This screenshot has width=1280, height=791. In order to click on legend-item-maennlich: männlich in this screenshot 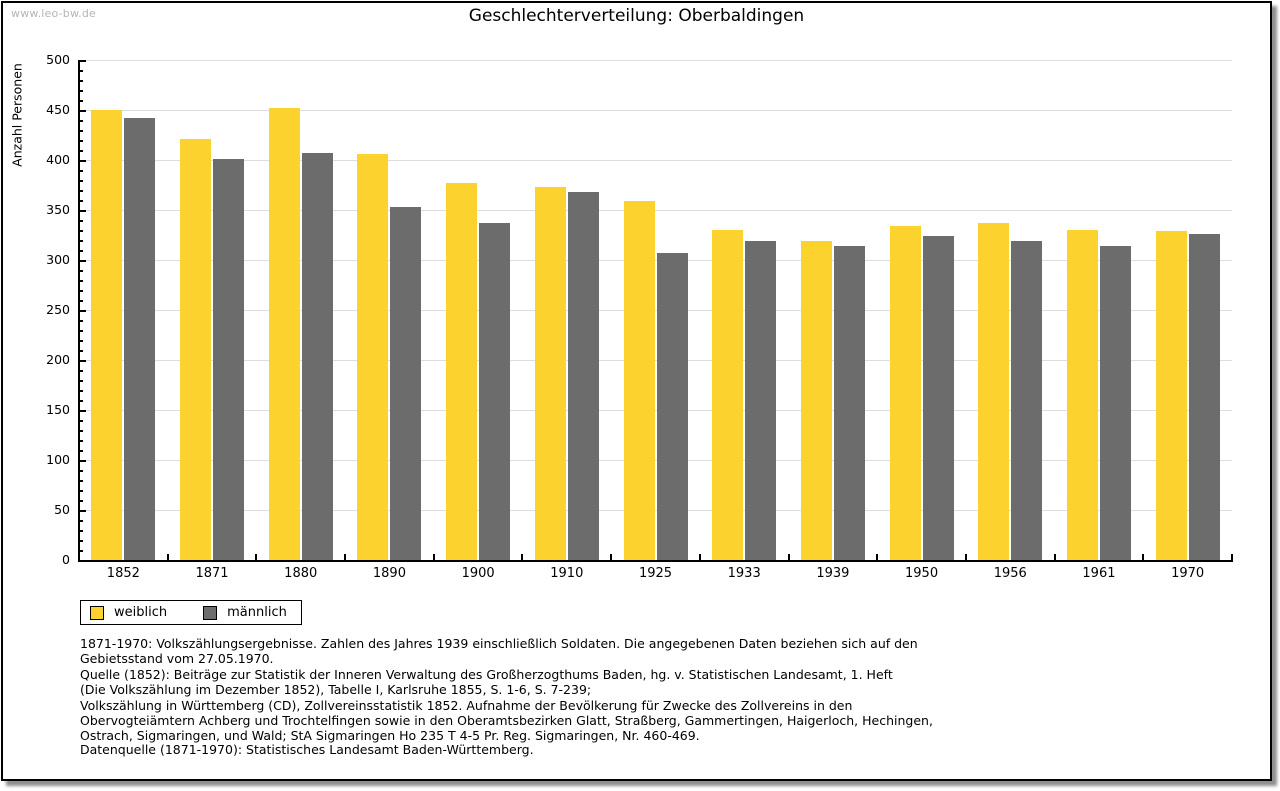, I will do `click(245, 612)`.